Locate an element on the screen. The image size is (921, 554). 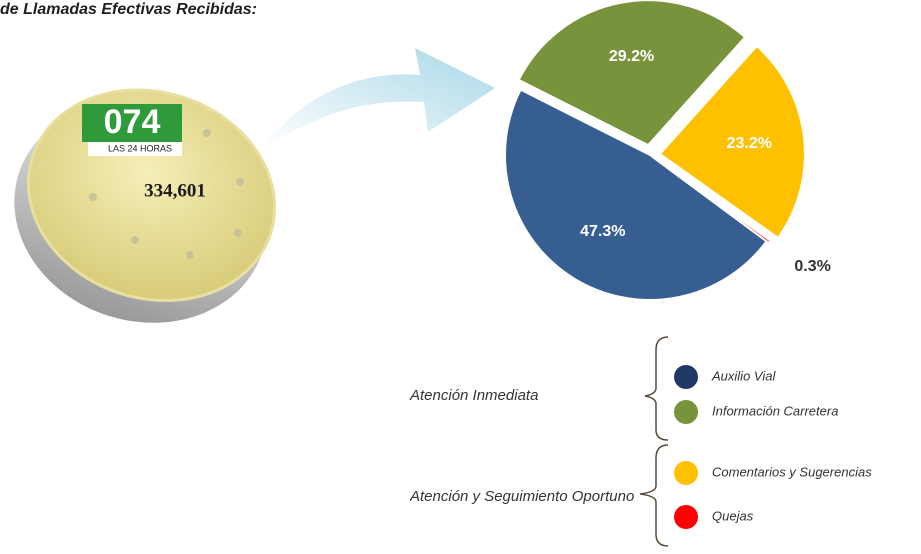
coin is located at coordinates (145, 205).